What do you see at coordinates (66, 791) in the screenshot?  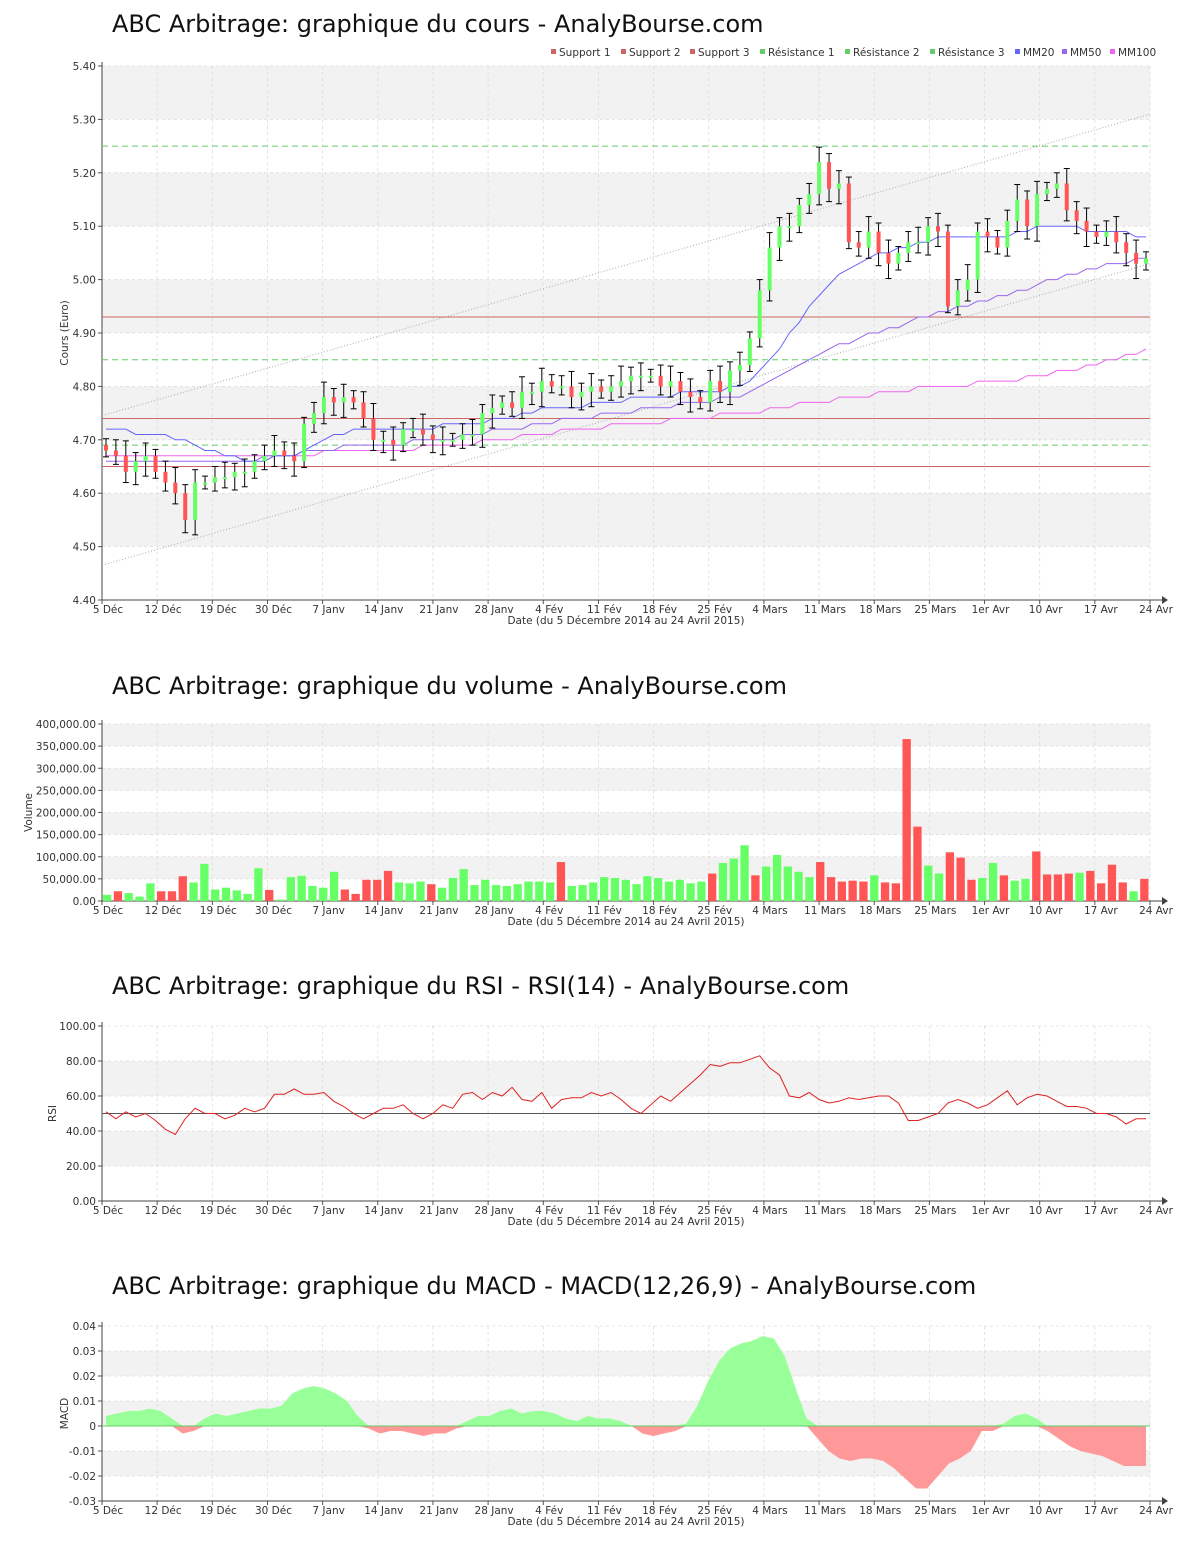 I see `y-tick-label: 250,000.00` at bounding box center [66, 791].